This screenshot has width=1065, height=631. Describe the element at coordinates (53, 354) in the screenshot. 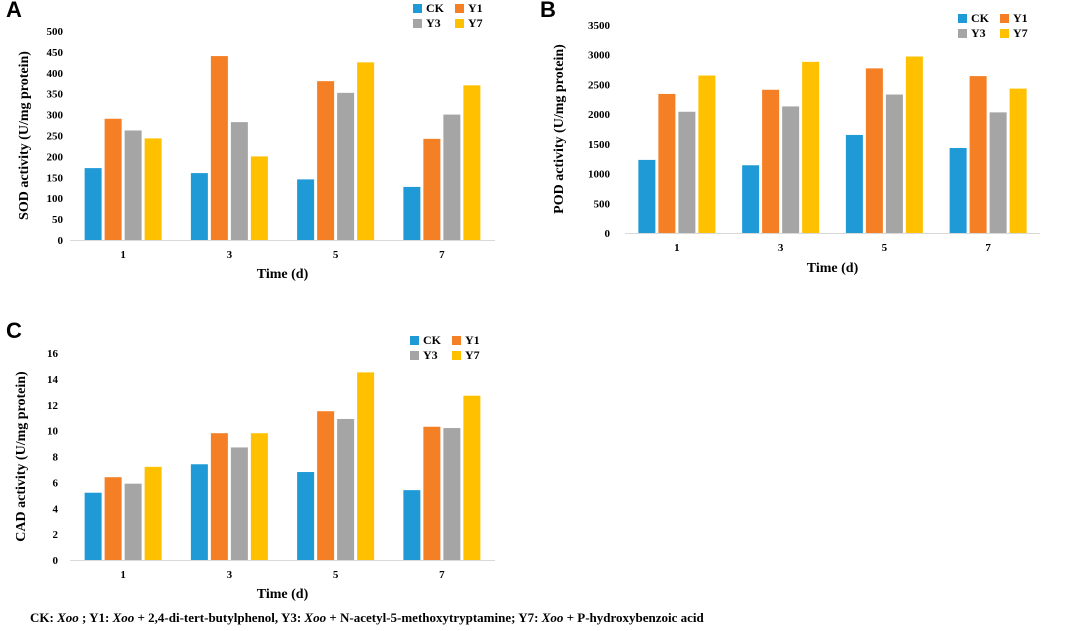

I see `y-tick-label: 16` at that location.